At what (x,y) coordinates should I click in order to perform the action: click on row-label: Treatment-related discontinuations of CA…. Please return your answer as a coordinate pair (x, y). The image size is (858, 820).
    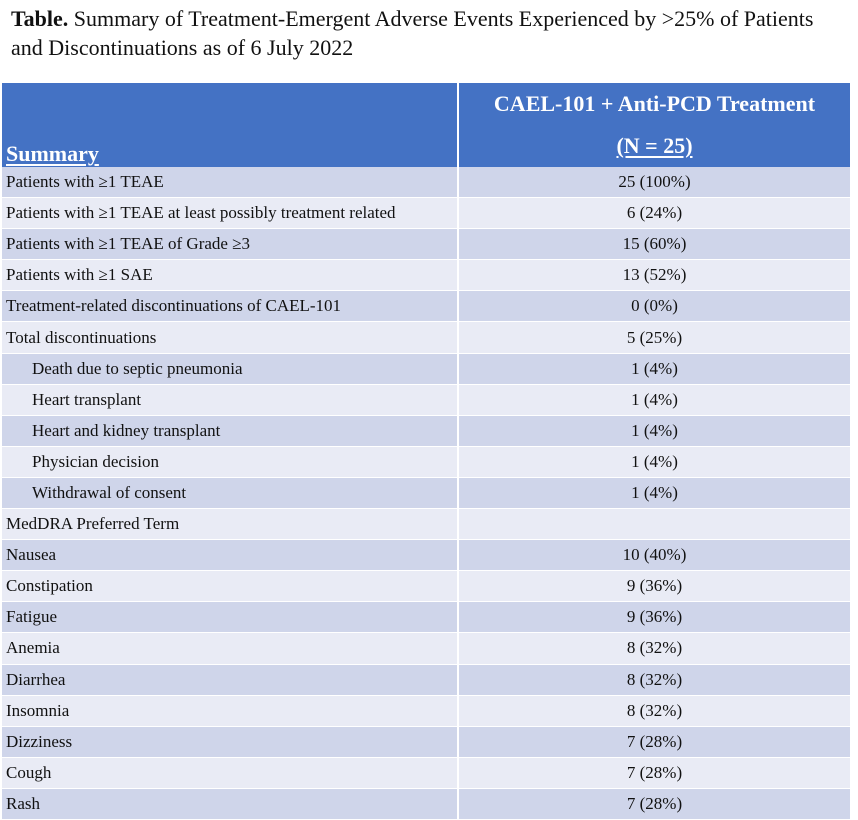
    Looking at the image, I should click on (230, 306).